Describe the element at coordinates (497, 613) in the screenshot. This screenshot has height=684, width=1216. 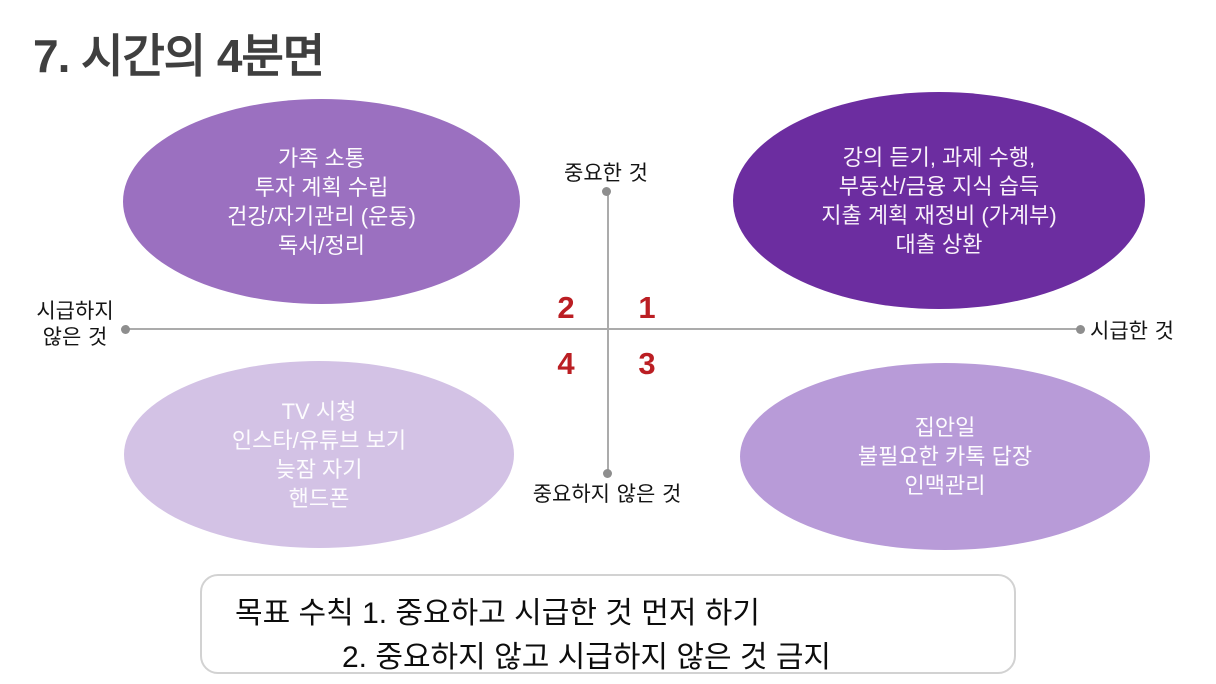
I see `goal-rule-1: 목표 수칙 1. 중요하고 시급한 것 먼저 하기` at that location.